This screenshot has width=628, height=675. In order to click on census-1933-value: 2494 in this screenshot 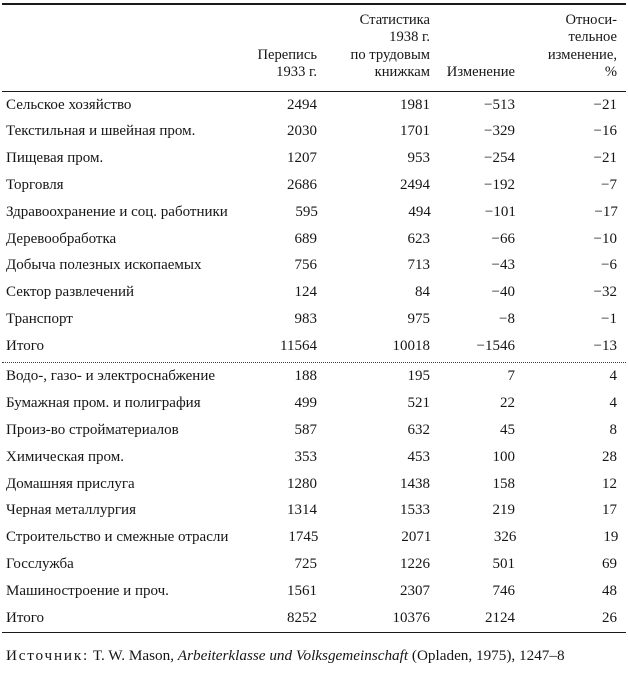, I will do `click(302, 104)`.